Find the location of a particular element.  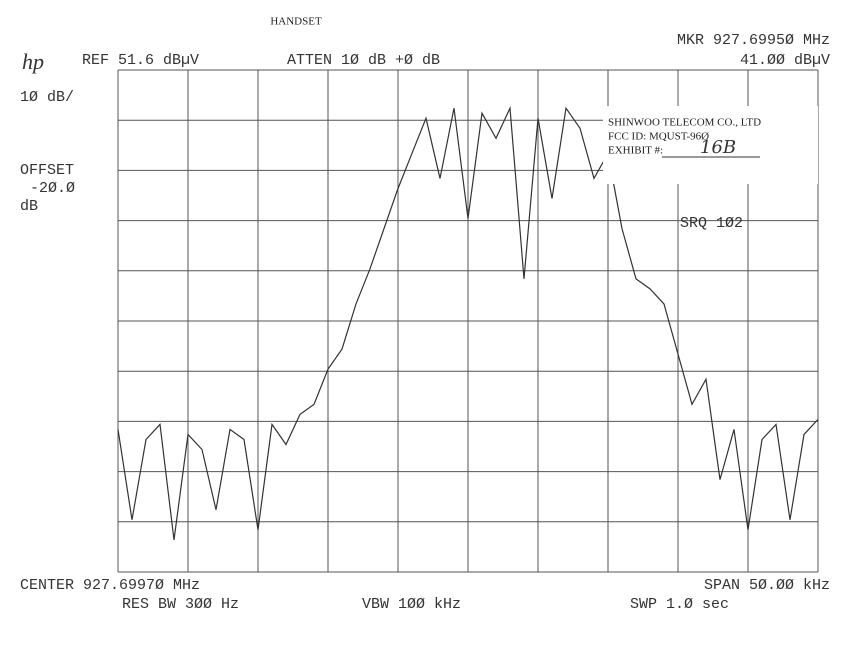

center: CENTER 927.6997Ø MHz is located at coordinates (110, 585).